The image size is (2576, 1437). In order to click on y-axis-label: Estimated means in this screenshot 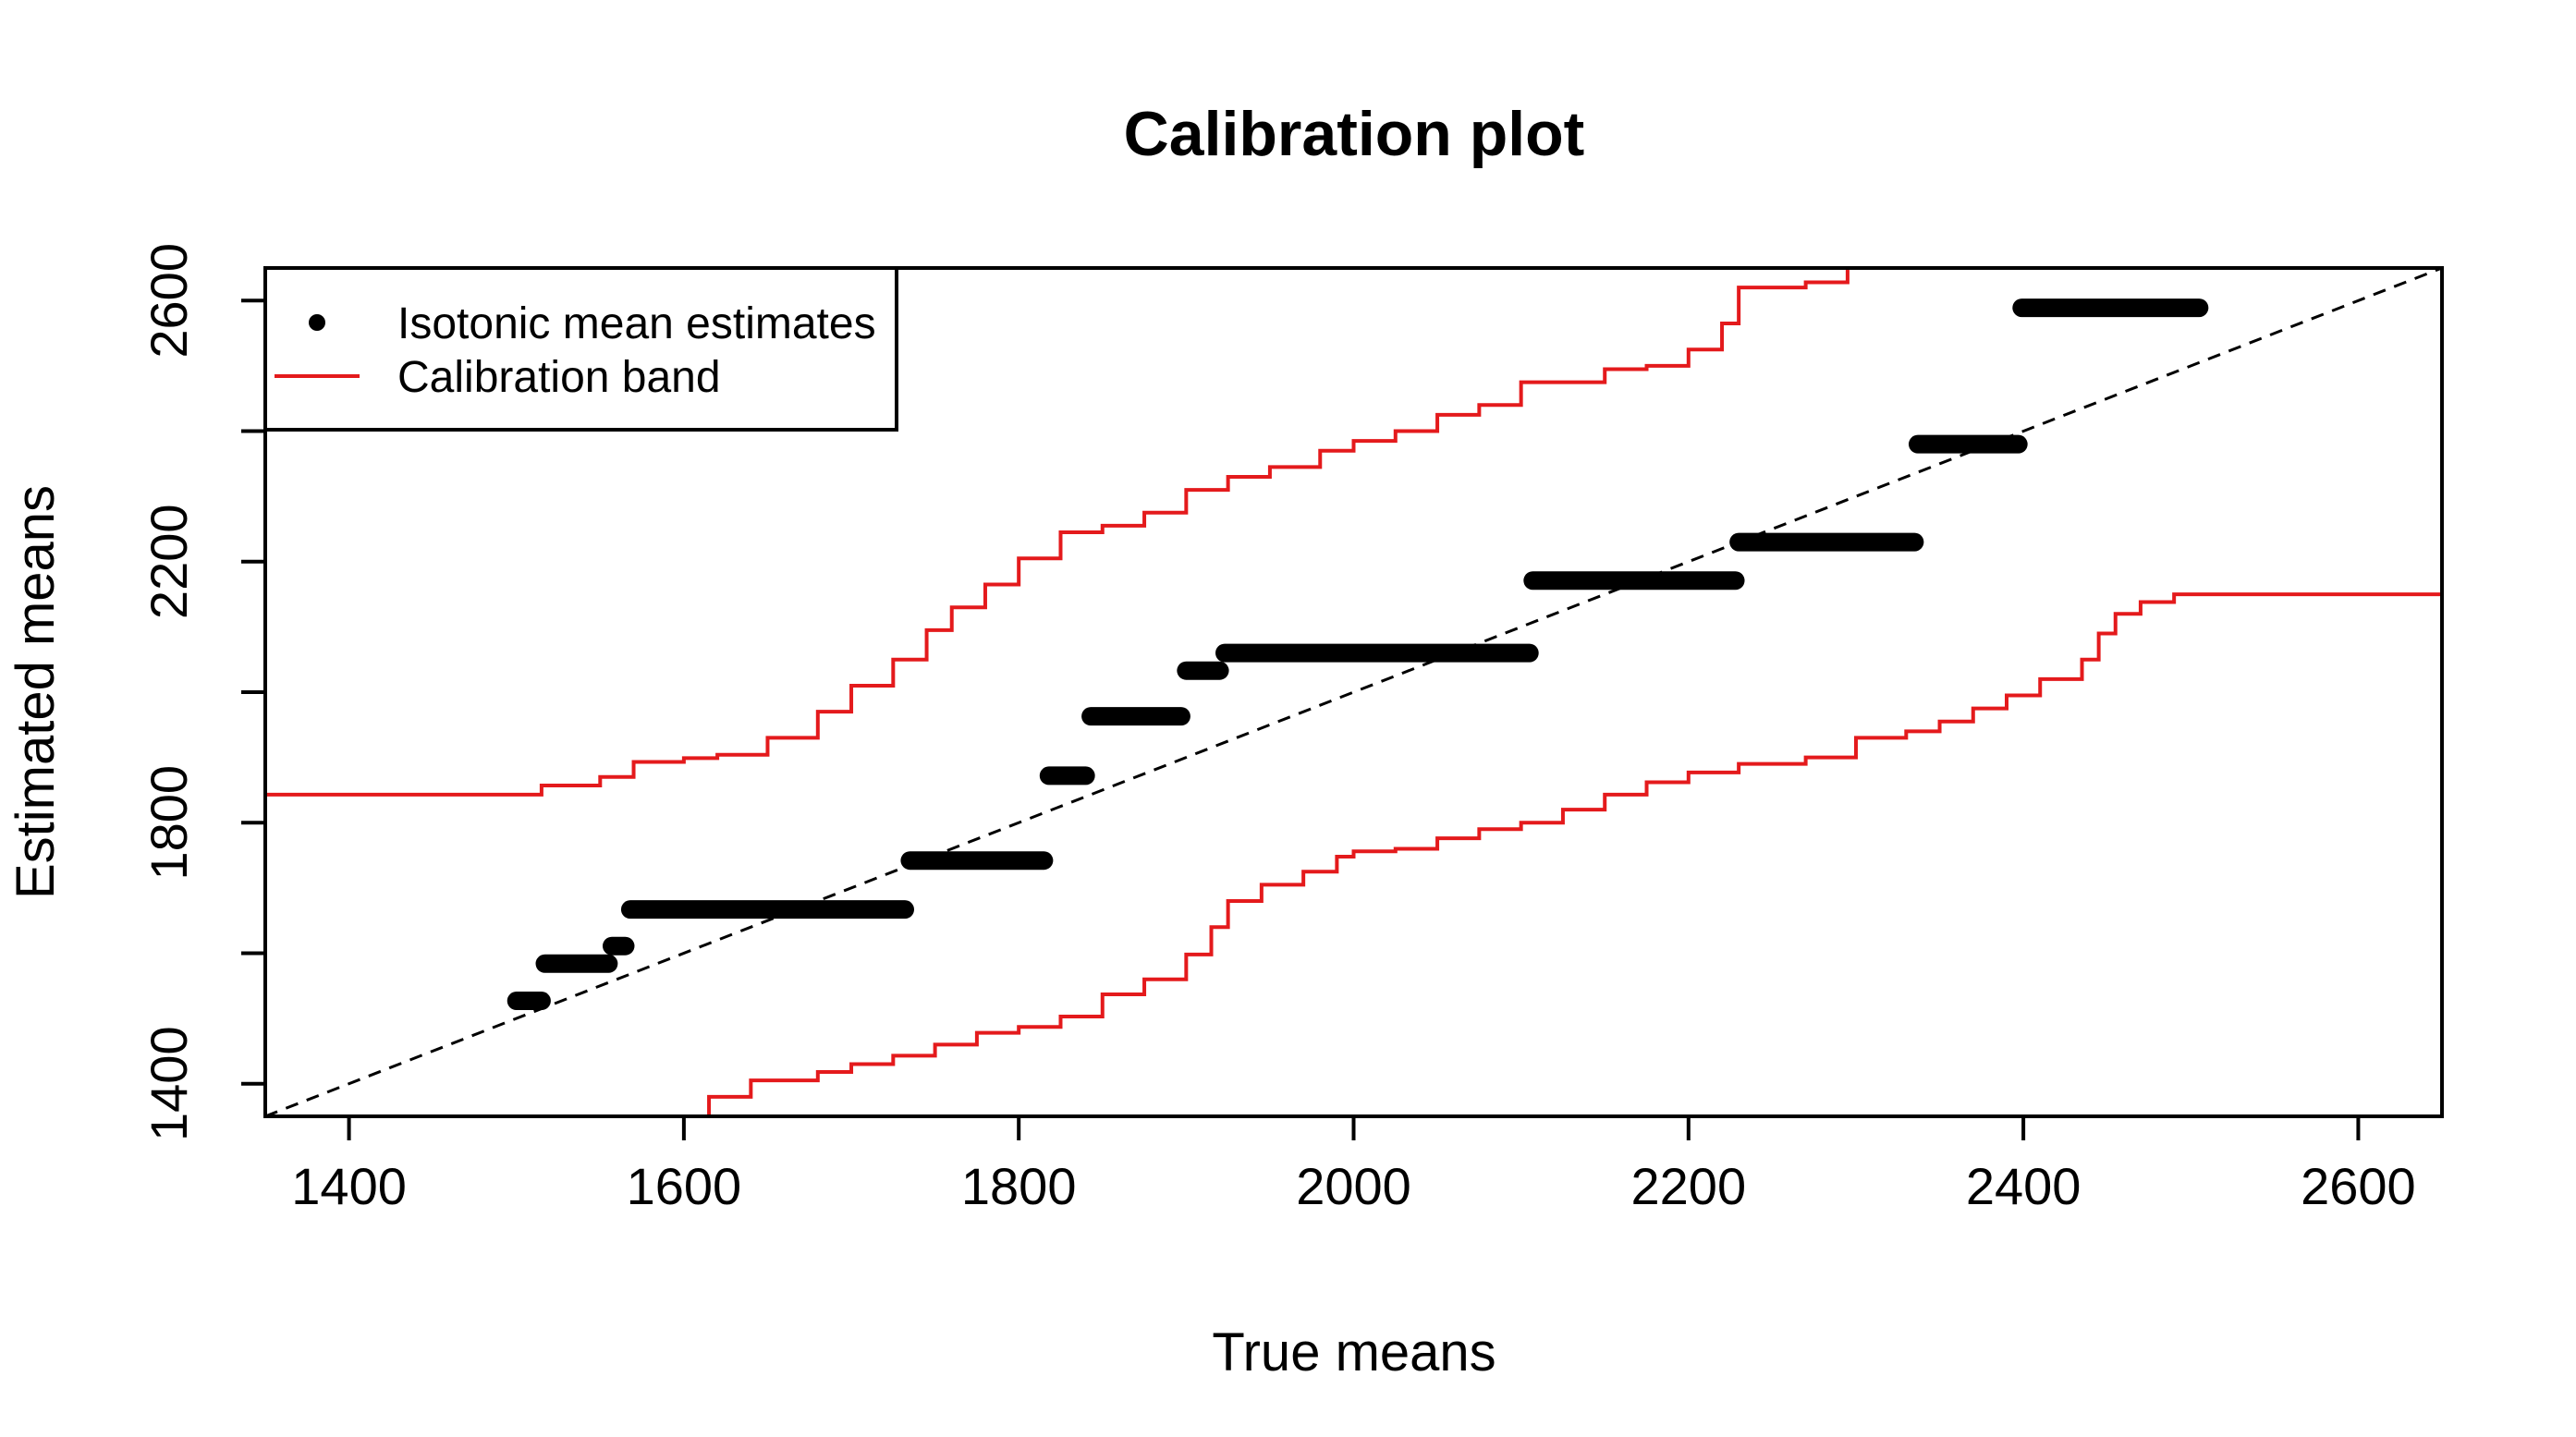, I will do `click(36, 692)`.